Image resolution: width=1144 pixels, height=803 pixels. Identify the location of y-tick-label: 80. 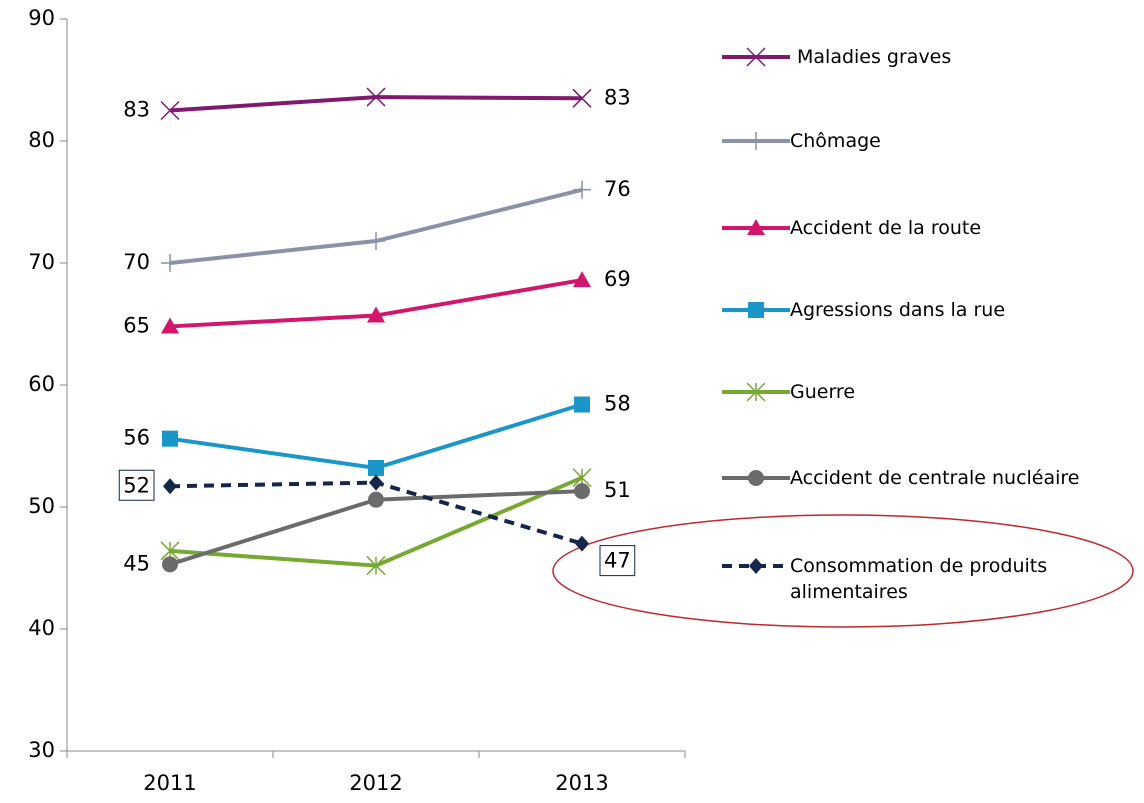
(41, 140).